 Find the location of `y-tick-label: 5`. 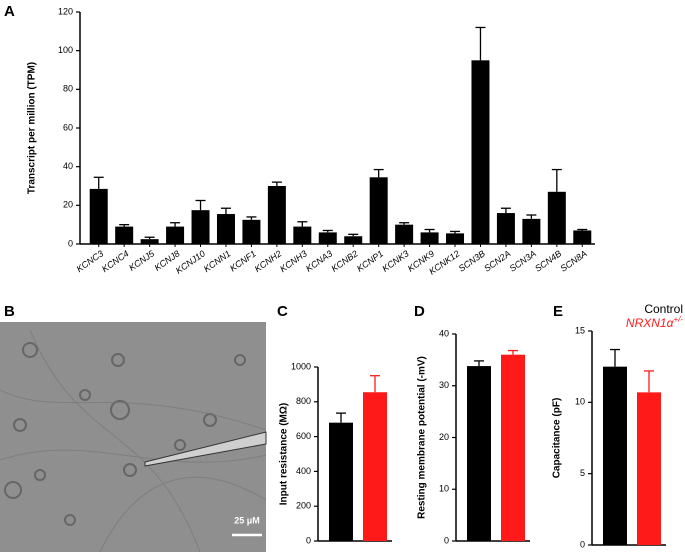

y-tick-label: 5 is located at coordinates (582, 473).